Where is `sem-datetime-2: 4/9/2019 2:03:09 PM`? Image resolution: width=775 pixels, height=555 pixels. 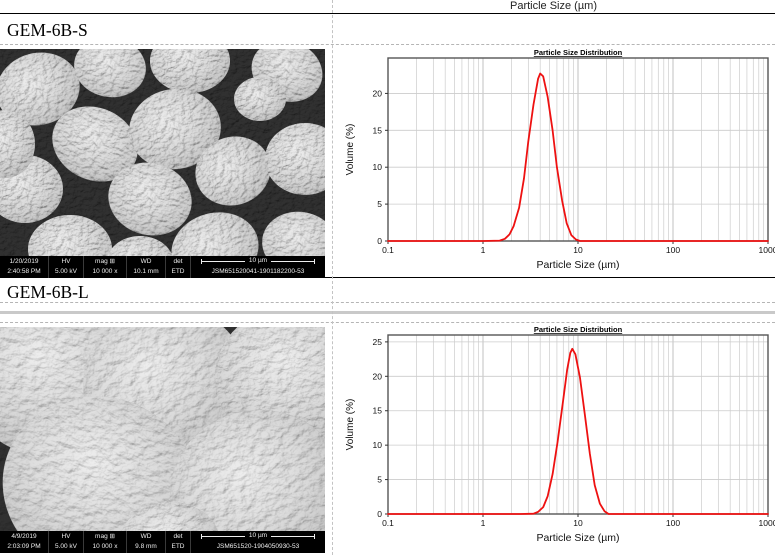
sem-datetime-2: 4/9/2019 2:03:09 PM is located at coordinates (24, 542).